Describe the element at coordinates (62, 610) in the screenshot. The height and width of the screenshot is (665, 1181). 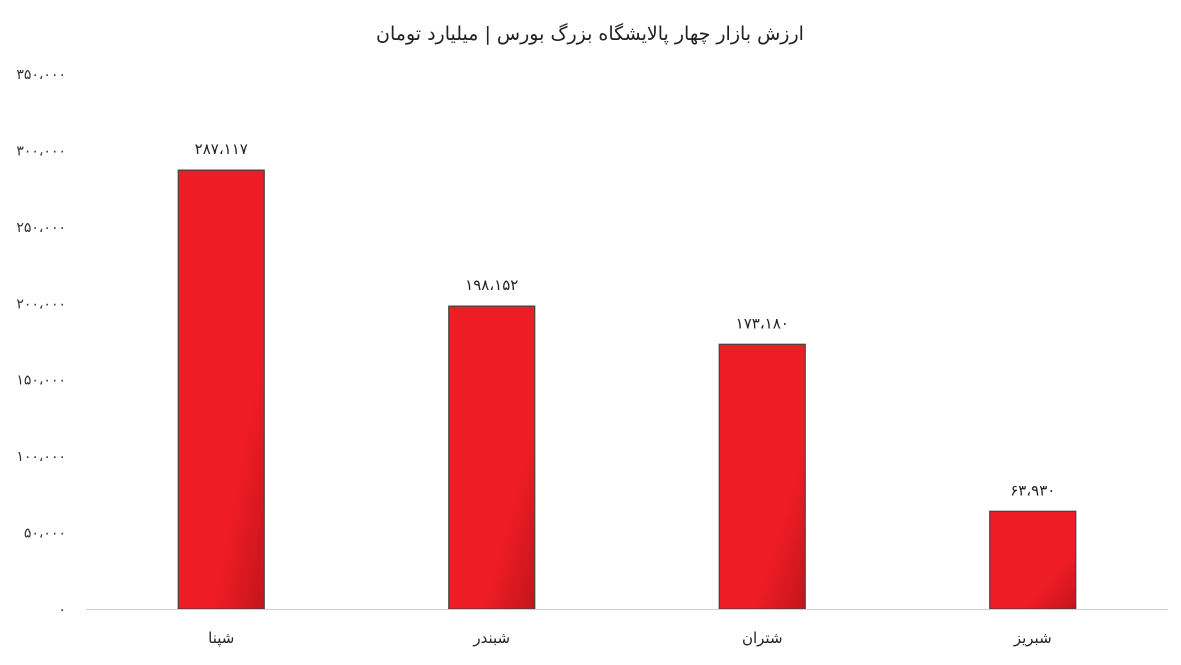
I see `y-tick-label: ۰` at that location.